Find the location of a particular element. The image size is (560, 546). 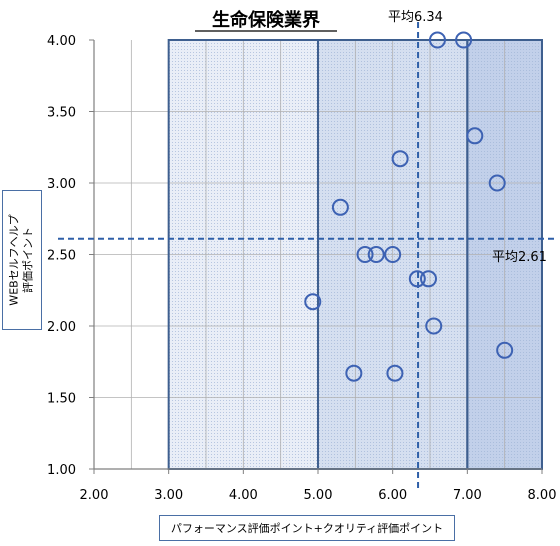

y-tick-label: 4.00 is located at coordinates (61, 41).